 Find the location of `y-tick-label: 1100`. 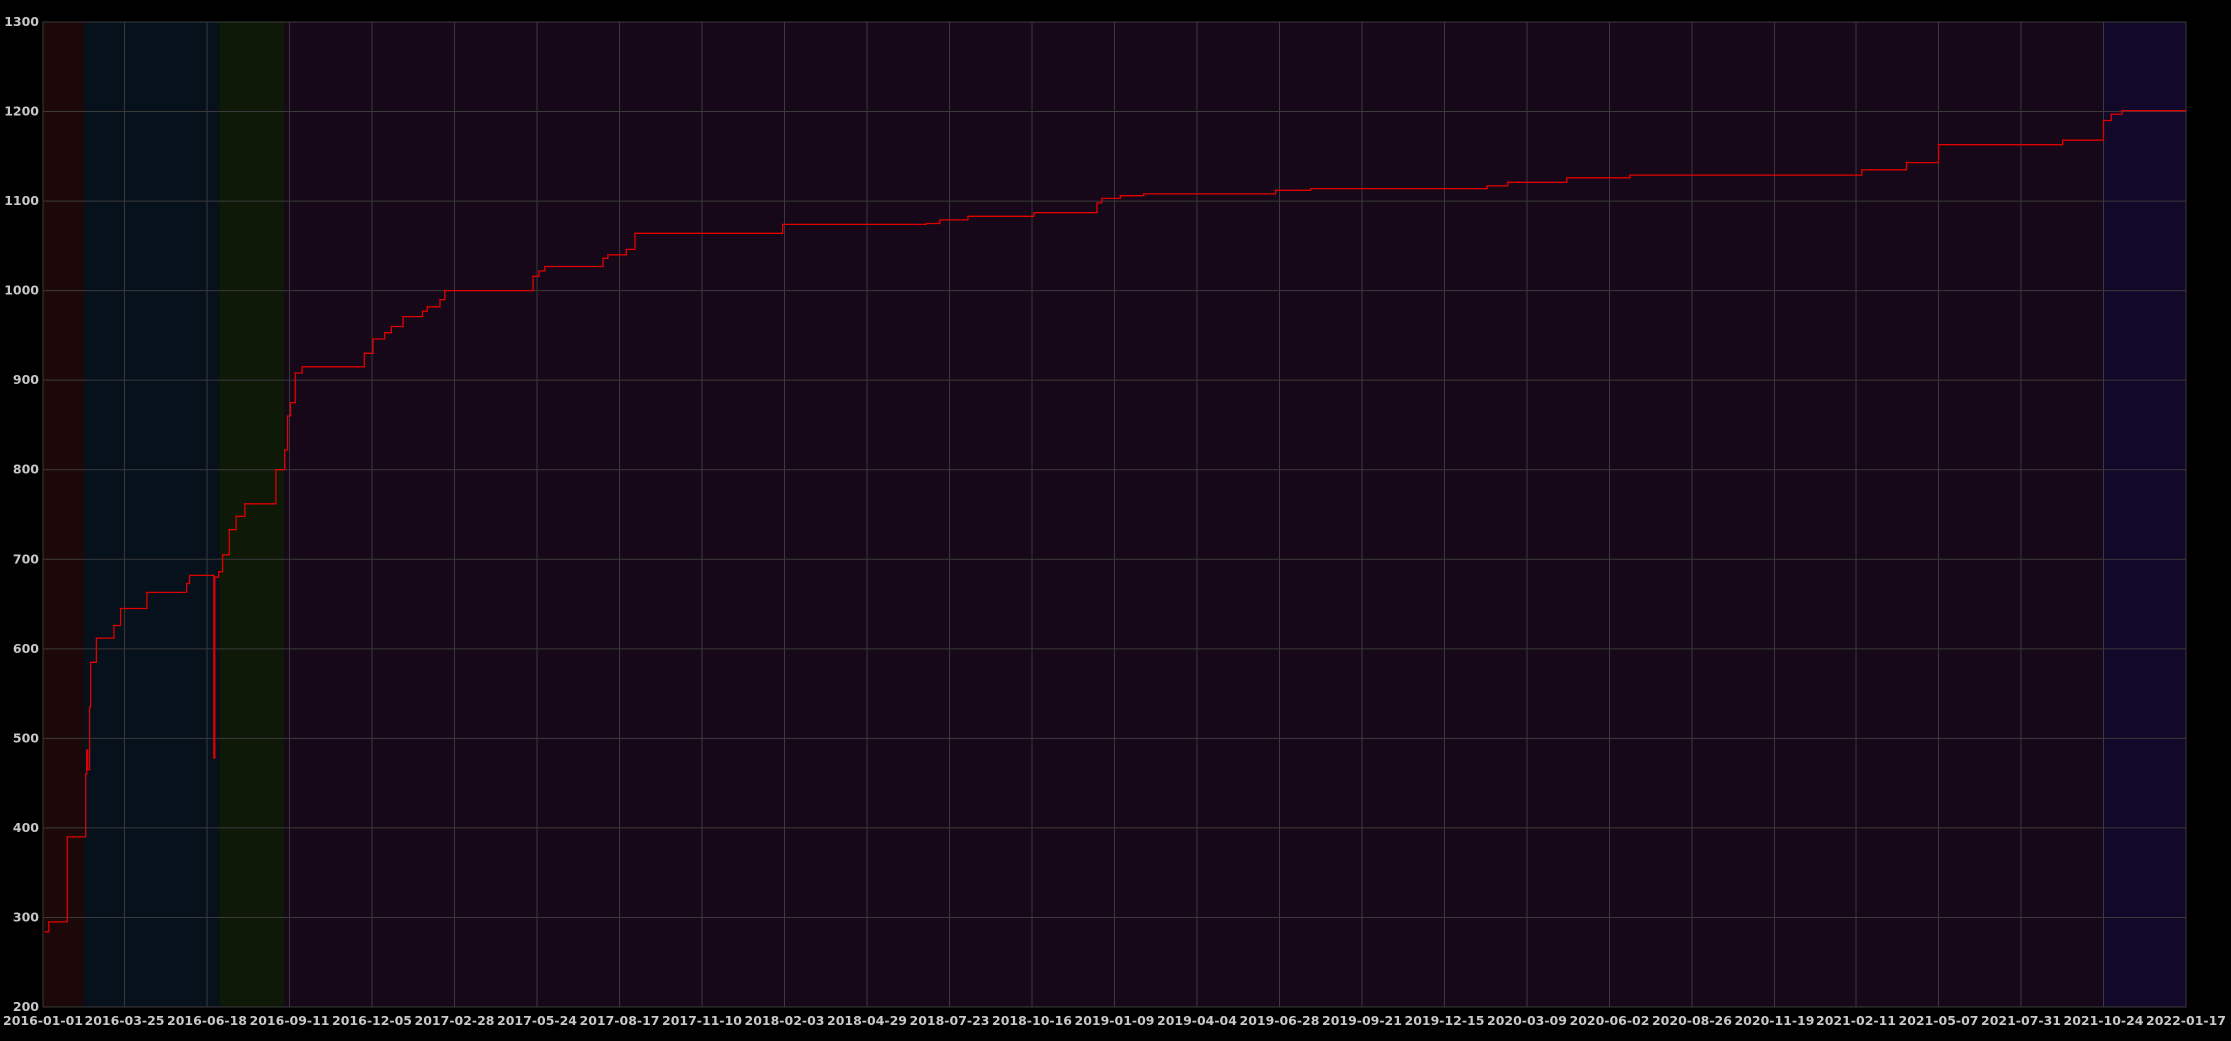

y-tick-label: 1100 is located at coordinates (21, 200).